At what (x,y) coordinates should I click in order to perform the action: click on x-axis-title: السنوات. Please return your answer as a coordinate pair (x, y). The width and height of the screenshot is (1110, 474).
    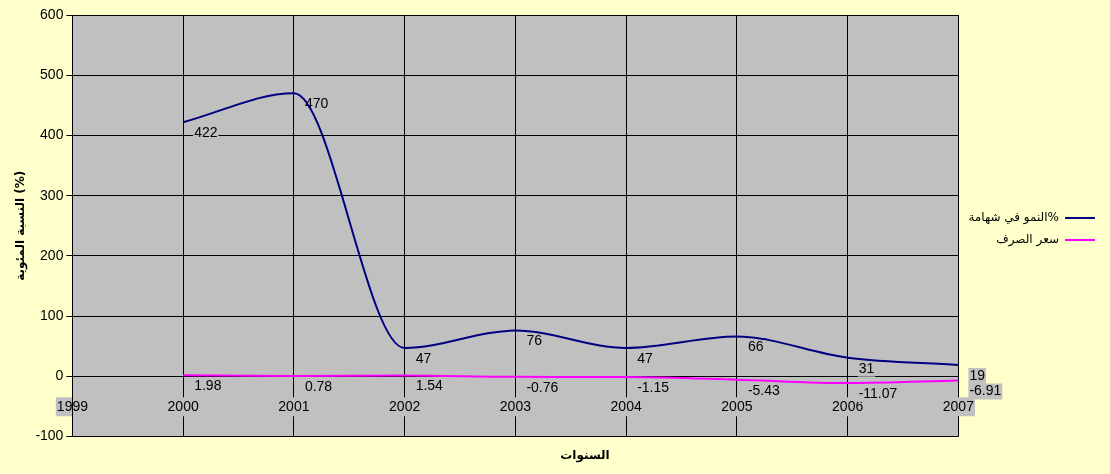
    Looking at the image, I should click on (585, 455).